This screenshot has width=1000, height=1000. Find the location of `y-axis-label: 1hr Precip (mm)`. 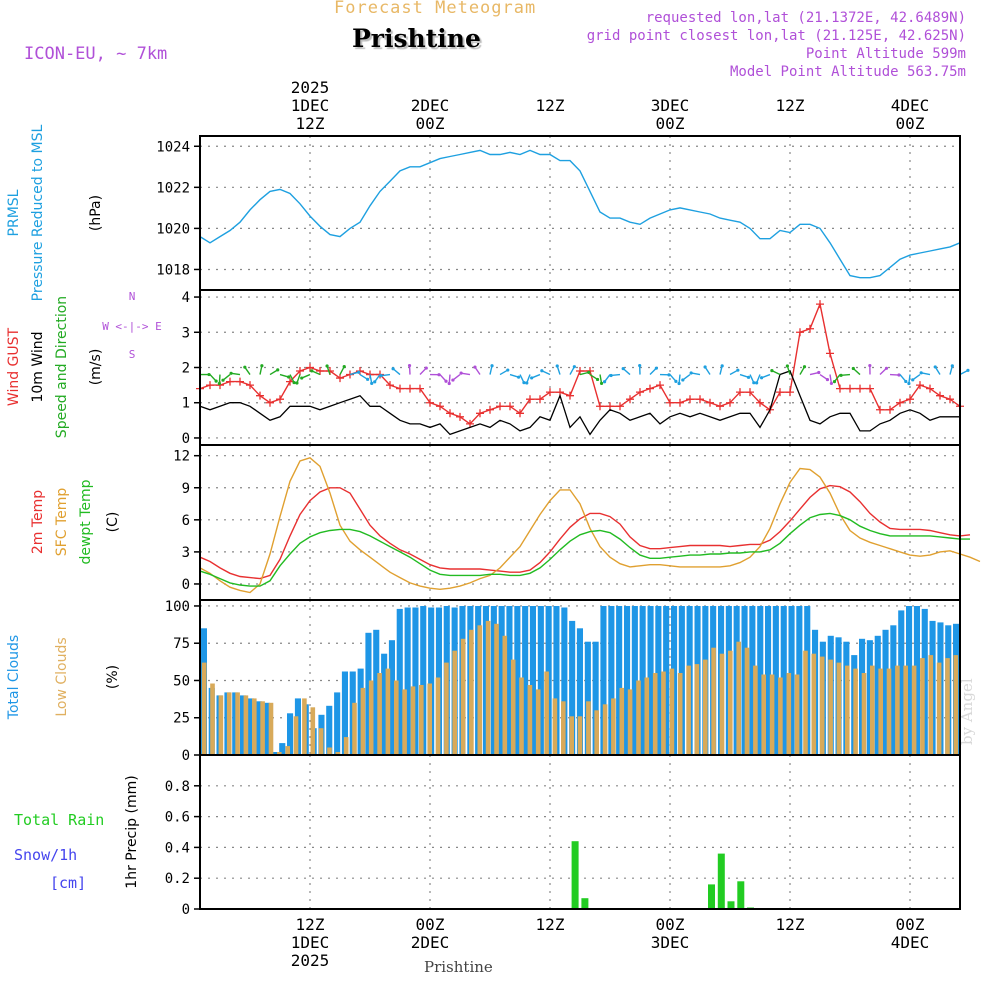

y-axis-label: 1hr Precip (mm) is located at coordinates (132, 831).